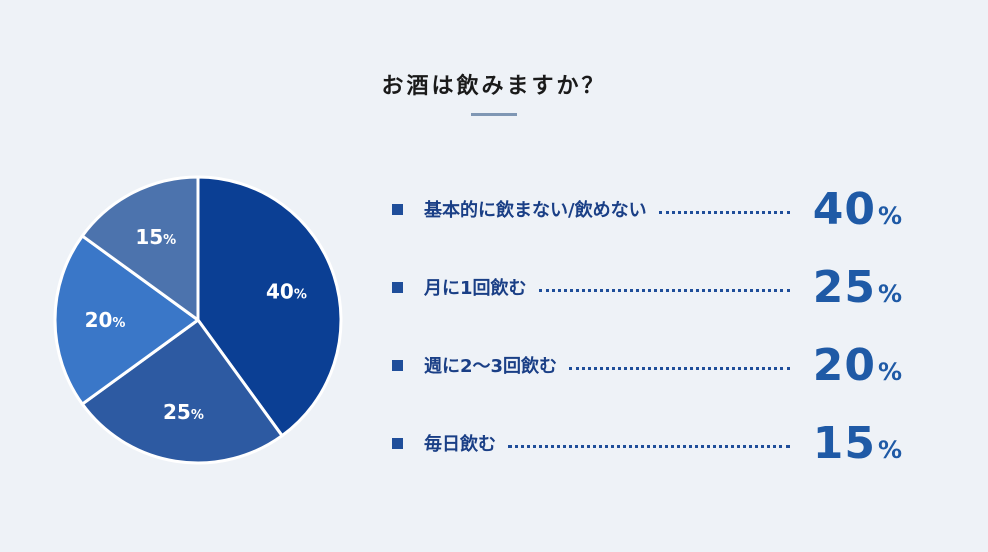 This screenshot has height=552, width=988. What do you see at coordinates (647, 287) in the screenshot?
I see `legend-item: 月に1回飲む 25%` at bounding box center [647, 287].